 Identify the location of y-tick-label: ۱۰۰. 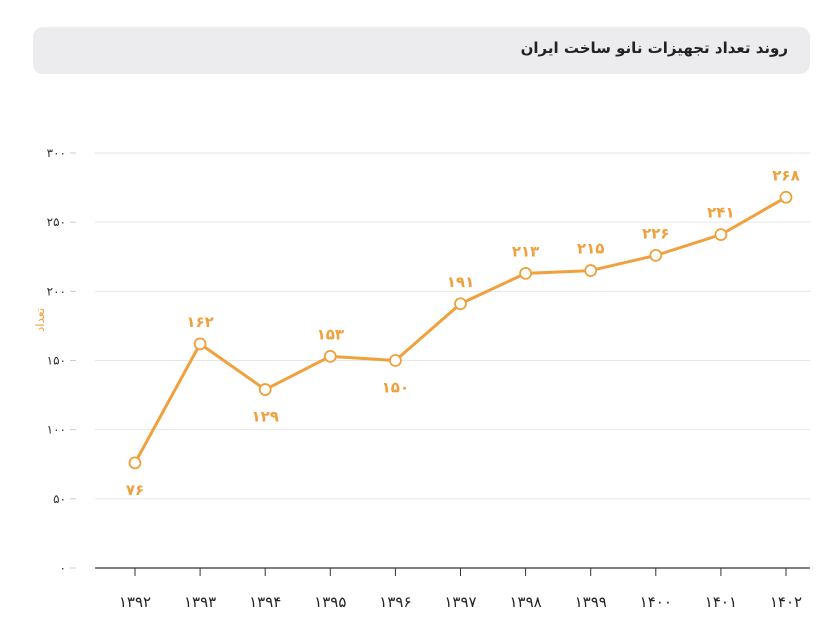
(56, 430).